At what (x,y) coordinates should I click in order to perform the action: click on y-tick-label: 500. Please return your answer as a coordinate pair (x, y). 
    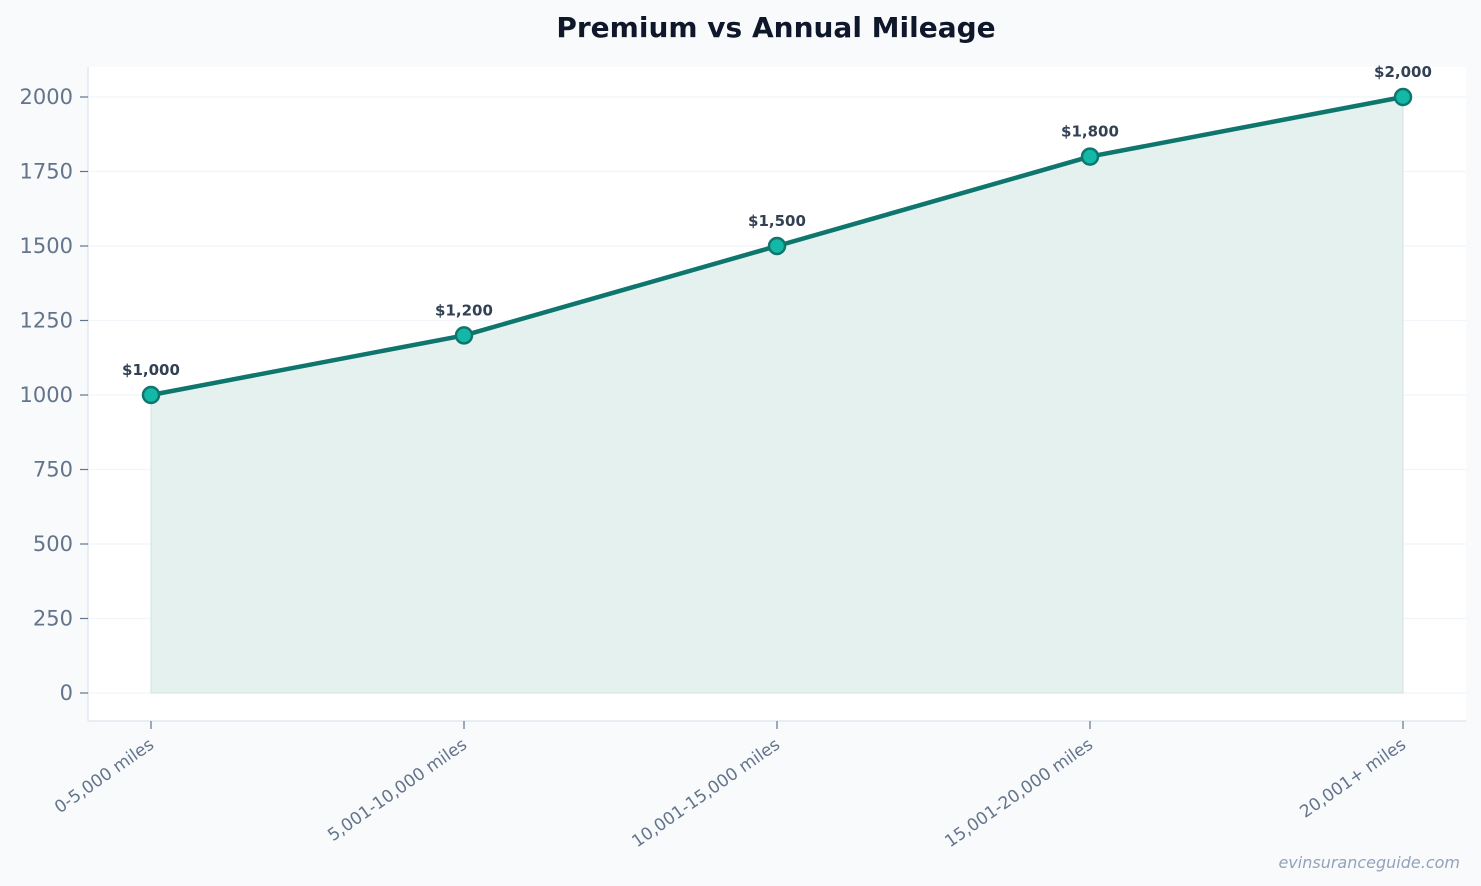
    Looking at the image, I should click on (53, 544).